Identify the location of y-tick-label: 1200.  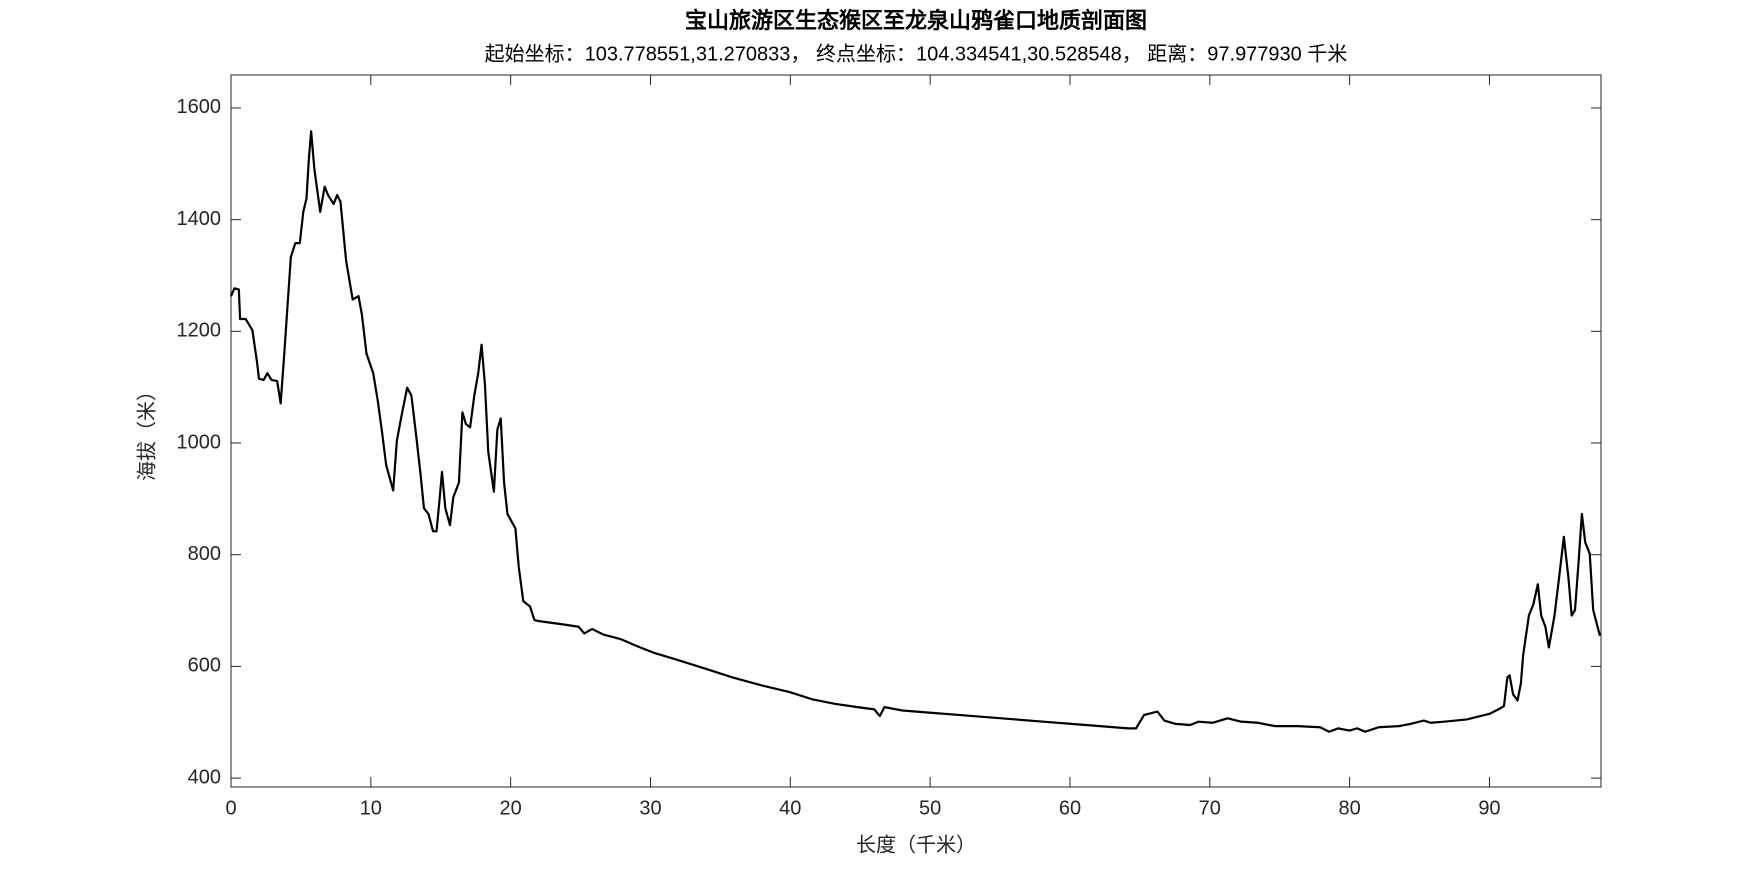
(199, 331).